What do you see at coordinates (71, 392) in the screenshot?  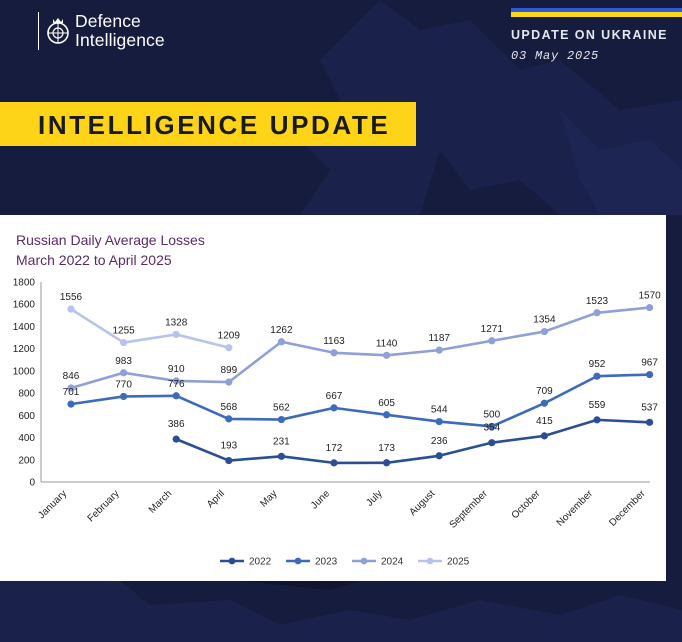 I see `data-label-2023: 701` at bounding box center [71, 392].